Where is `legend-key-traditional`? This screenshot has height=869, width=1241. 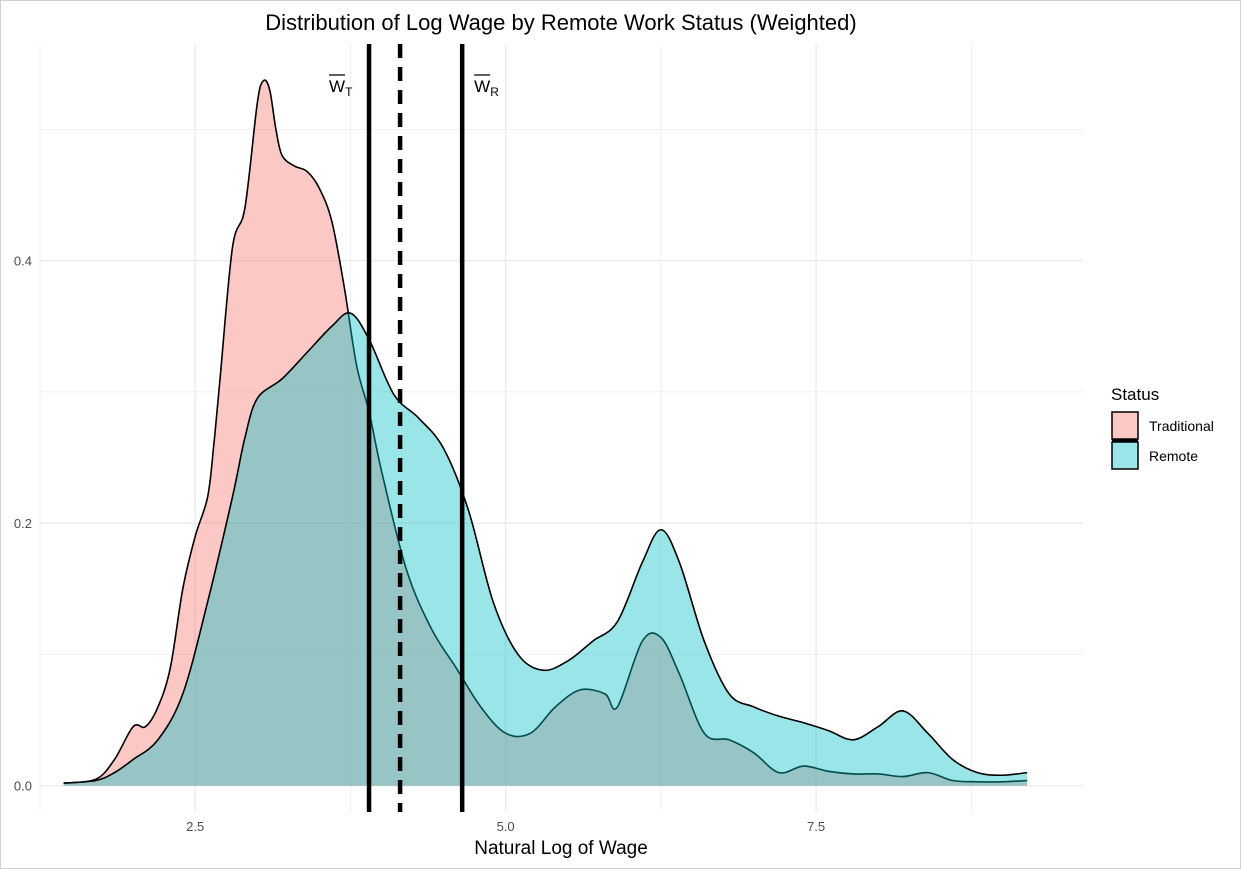 legend-key-traditional is located at coordinates (1125, 425).